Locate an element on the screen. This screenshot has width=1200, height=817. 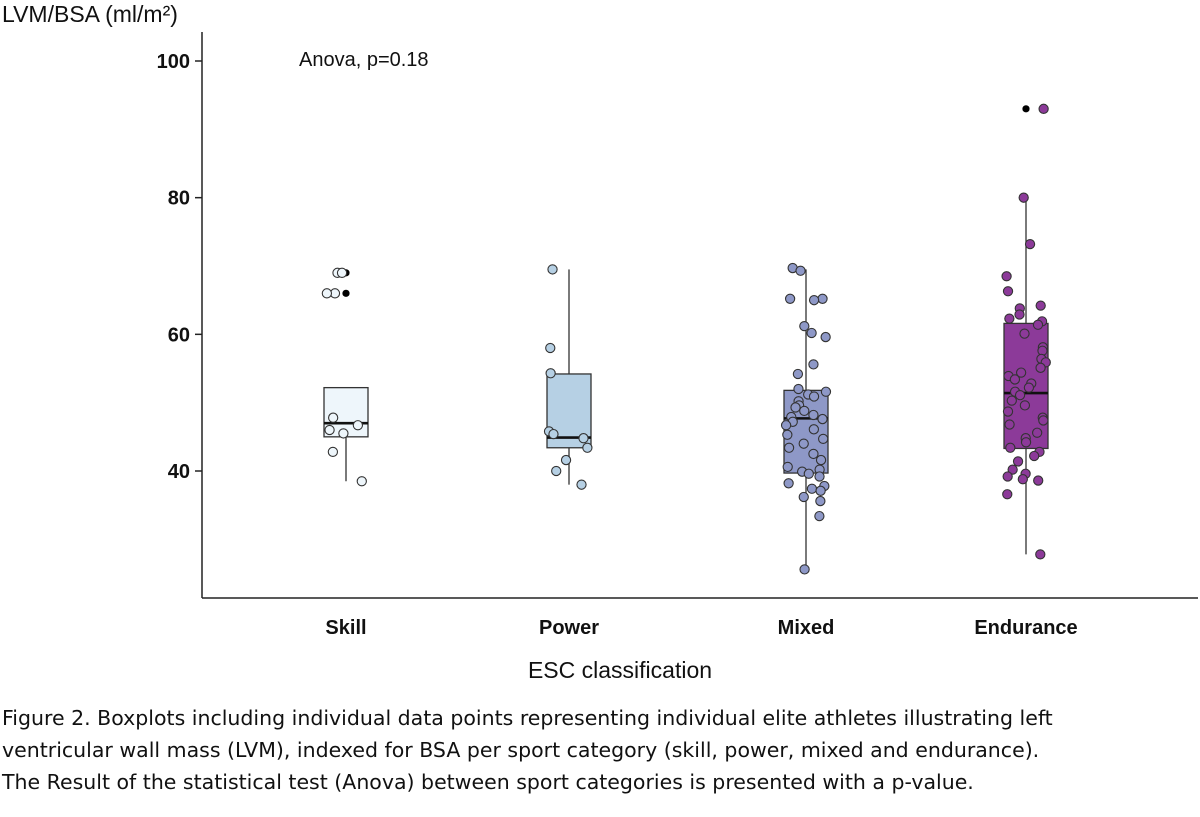
y-tick-label: 60 is located at coordinates (179, 335).